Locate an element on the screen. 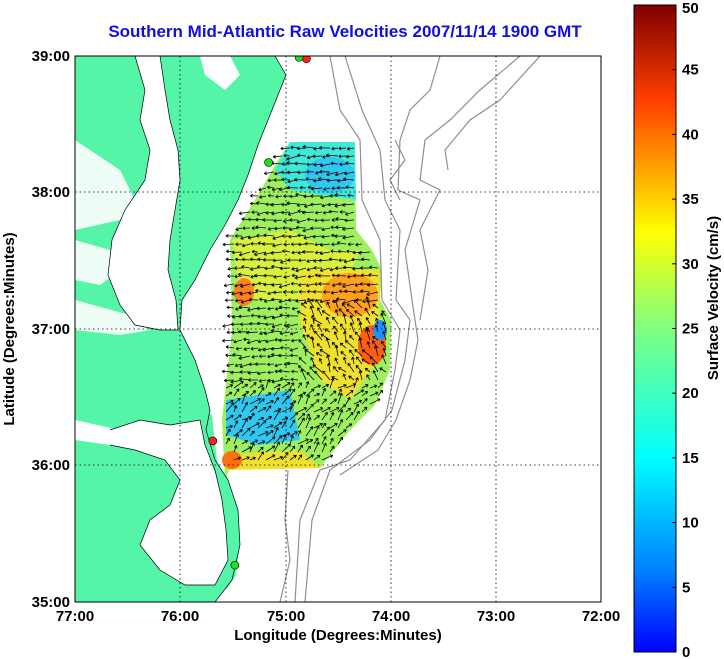  colorbar-tick-label: 50 is located at coordinates (690, 8).